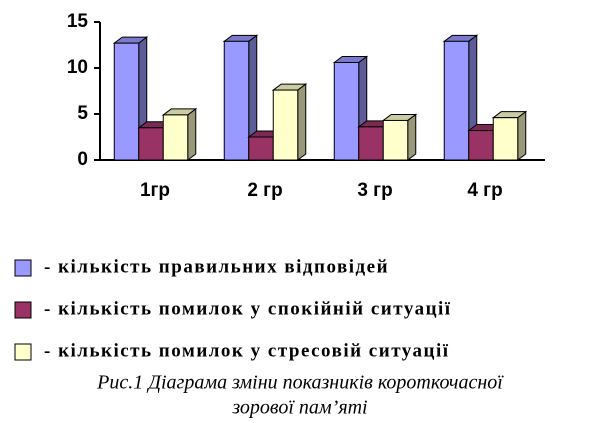  I want to click on x-tick-label: 4 гр, so click(484, 190).